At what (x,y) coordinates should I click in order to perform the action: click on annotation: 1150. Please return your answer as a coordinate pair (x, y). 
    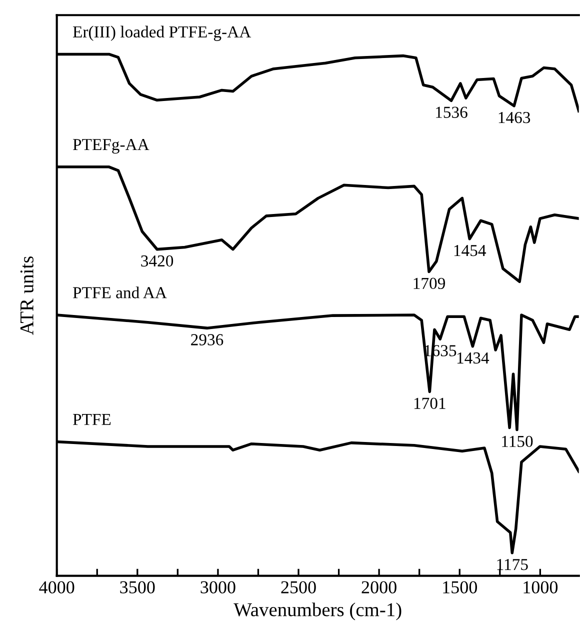
    Looking at the image, I should click on (517, 442).